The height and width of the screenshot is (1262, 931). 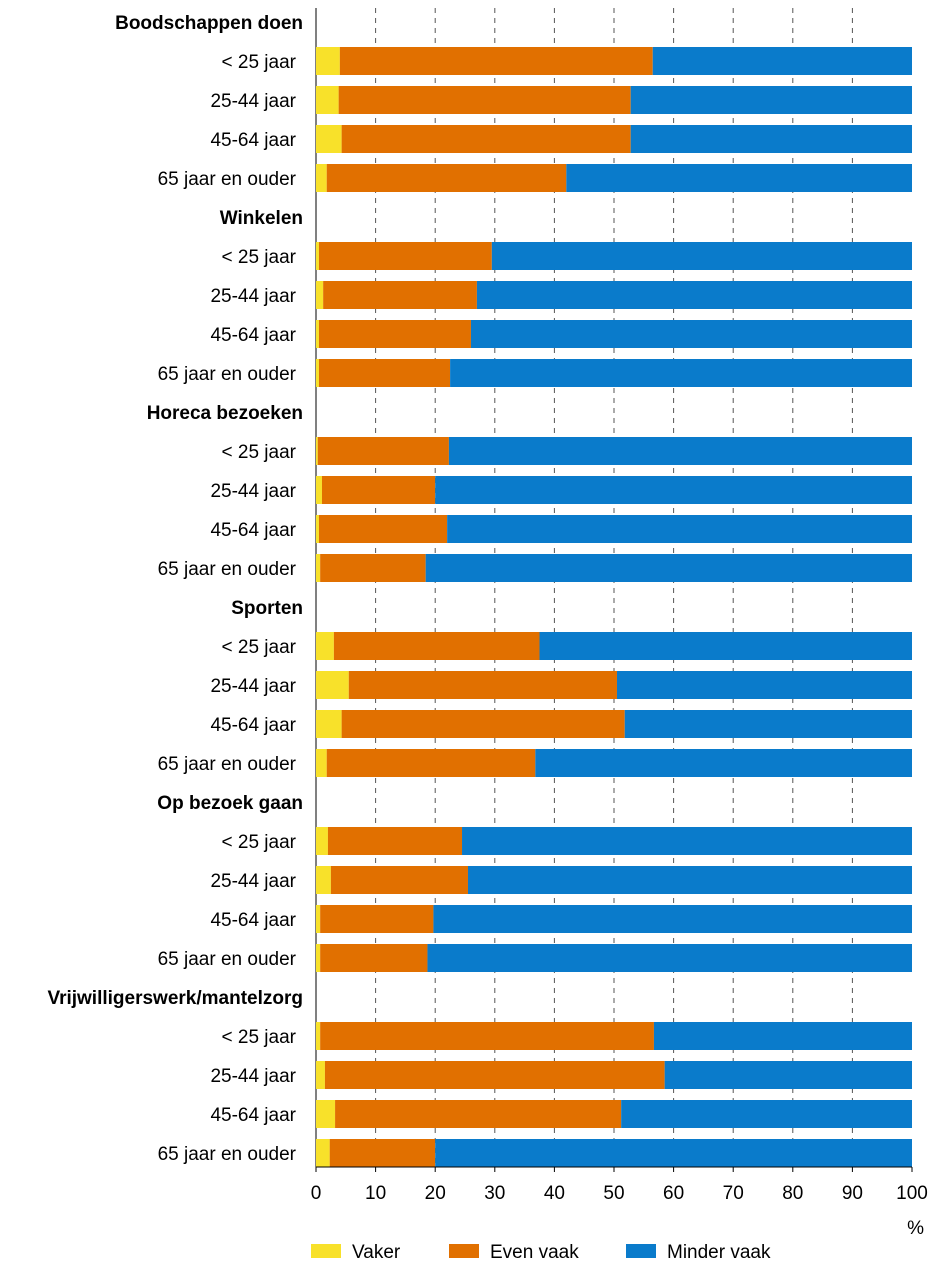 What do you see at coordinates (613, 1193) in the screenshot?
I see `x-tick-label: 50` at bounding box center [613, 1193].